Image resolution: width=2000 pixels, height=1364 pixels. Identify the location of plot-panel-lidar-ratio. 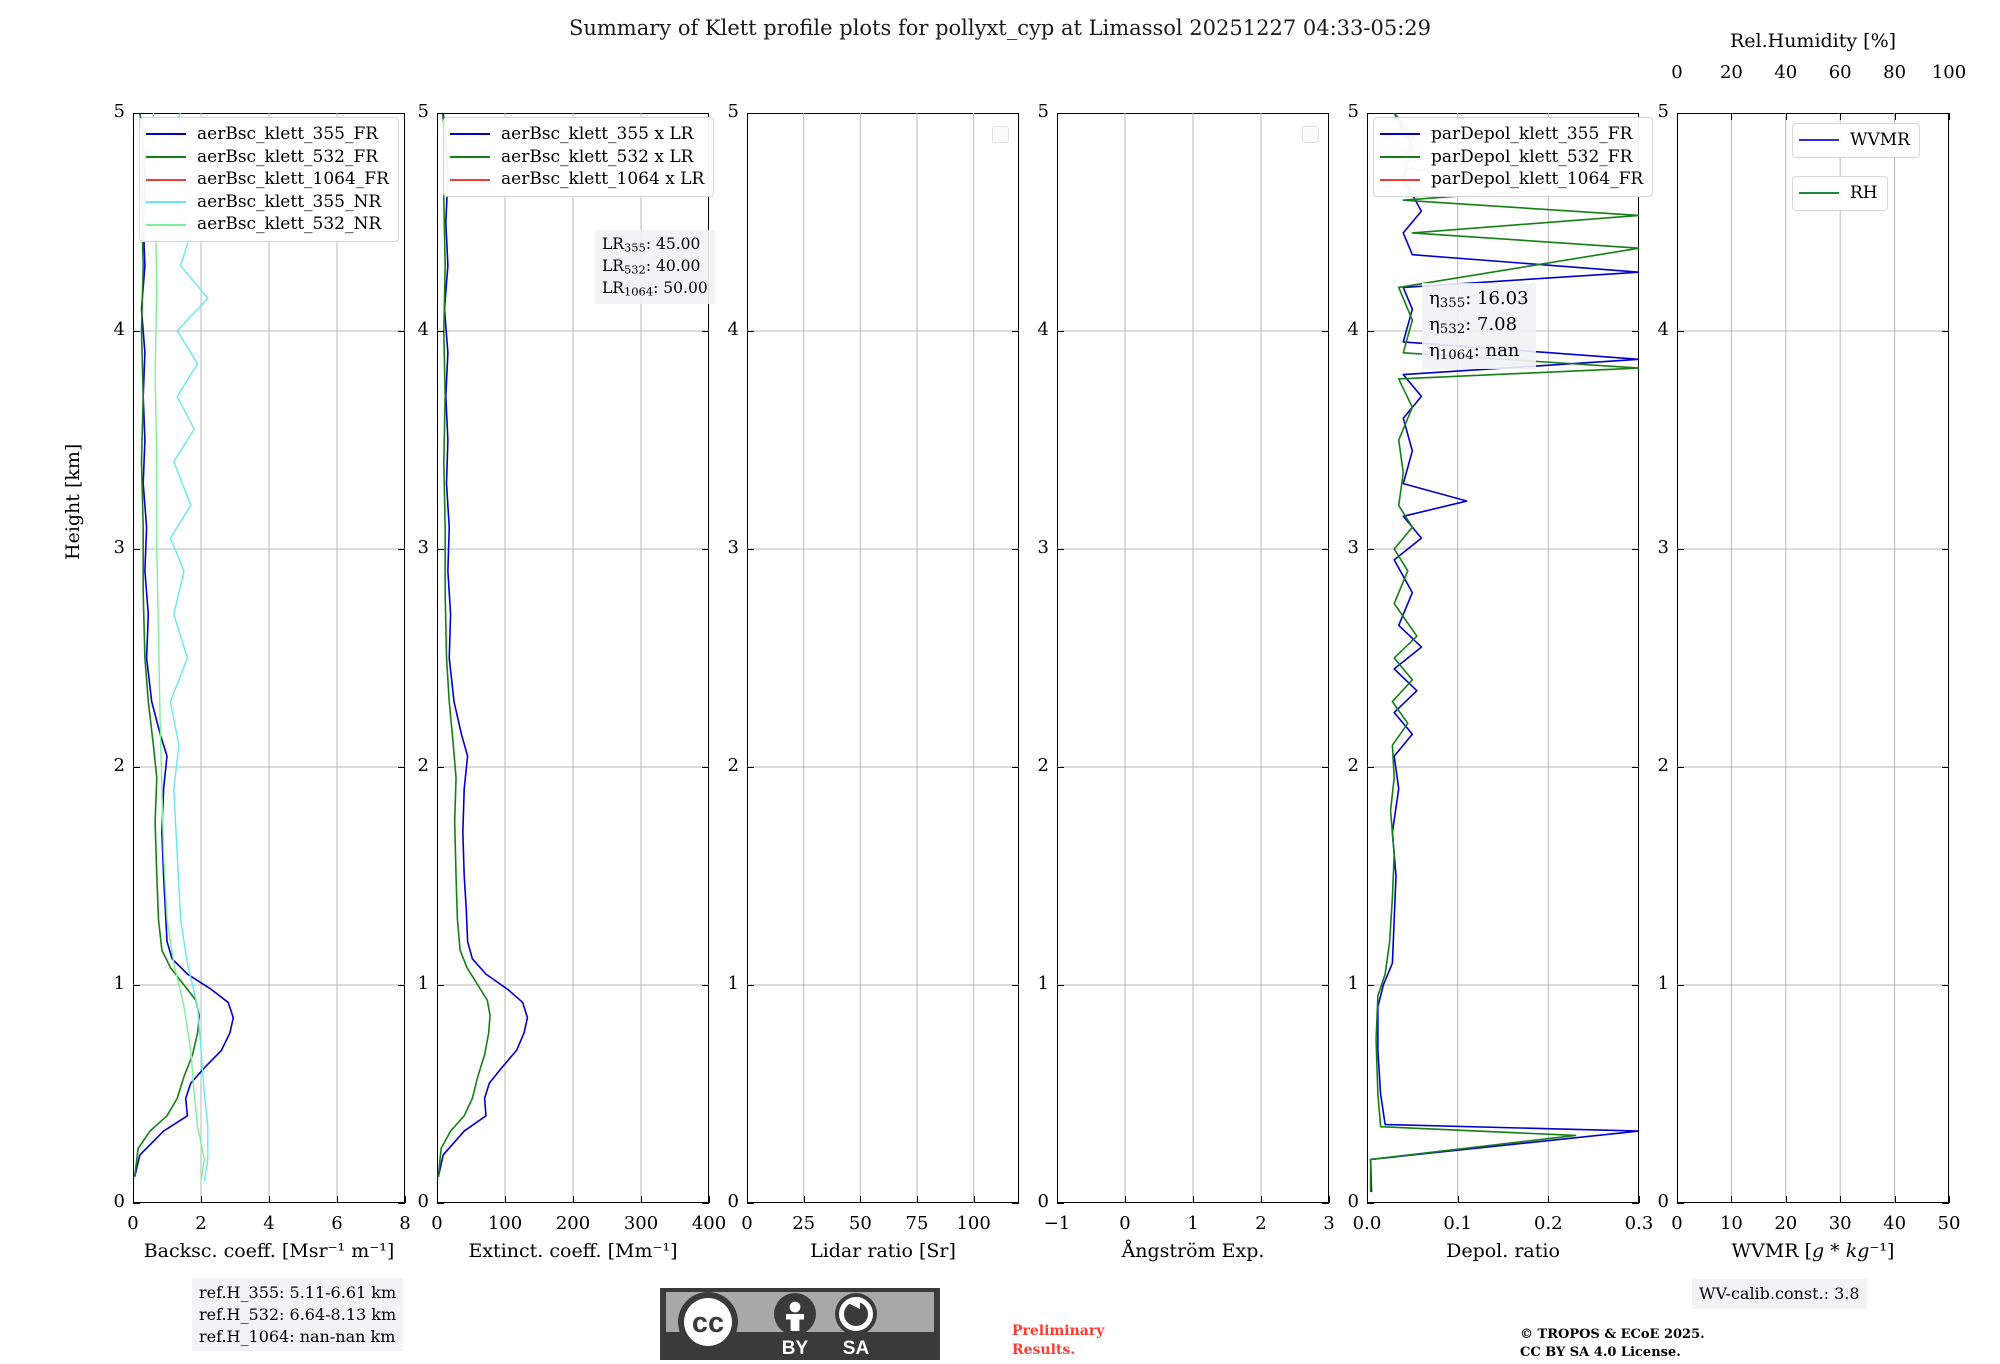
(883, 658).